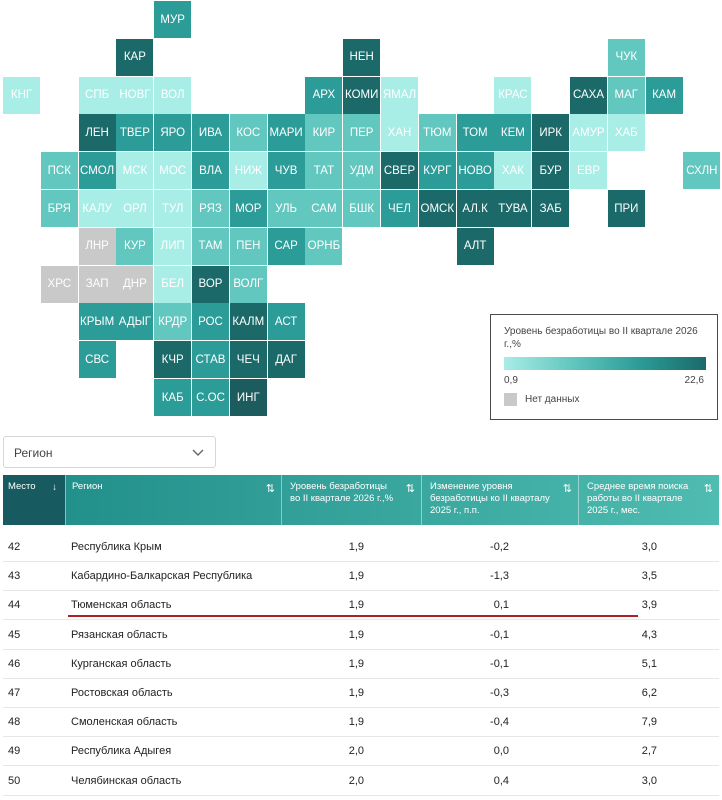  I want to click on map-cell-region: ХАК, so click(513, 171).